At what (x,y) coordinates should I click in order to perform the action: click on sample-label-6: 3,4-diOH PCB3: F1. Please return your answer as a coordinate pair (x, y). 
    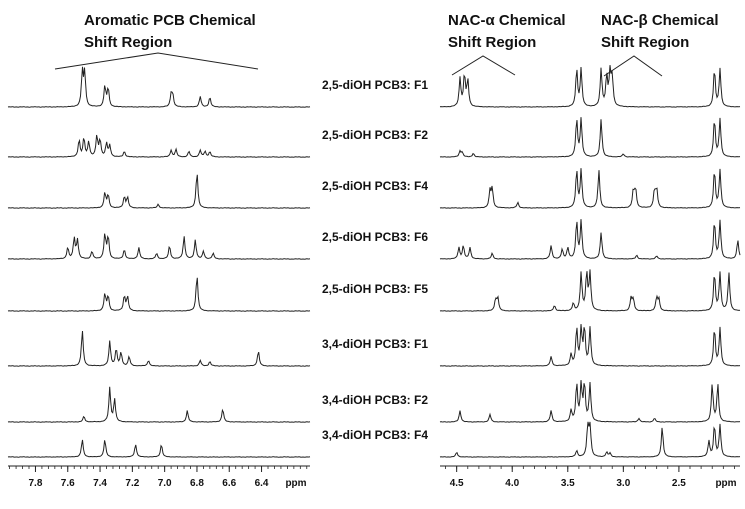
    Looking at the image, I should click on (375, 344).